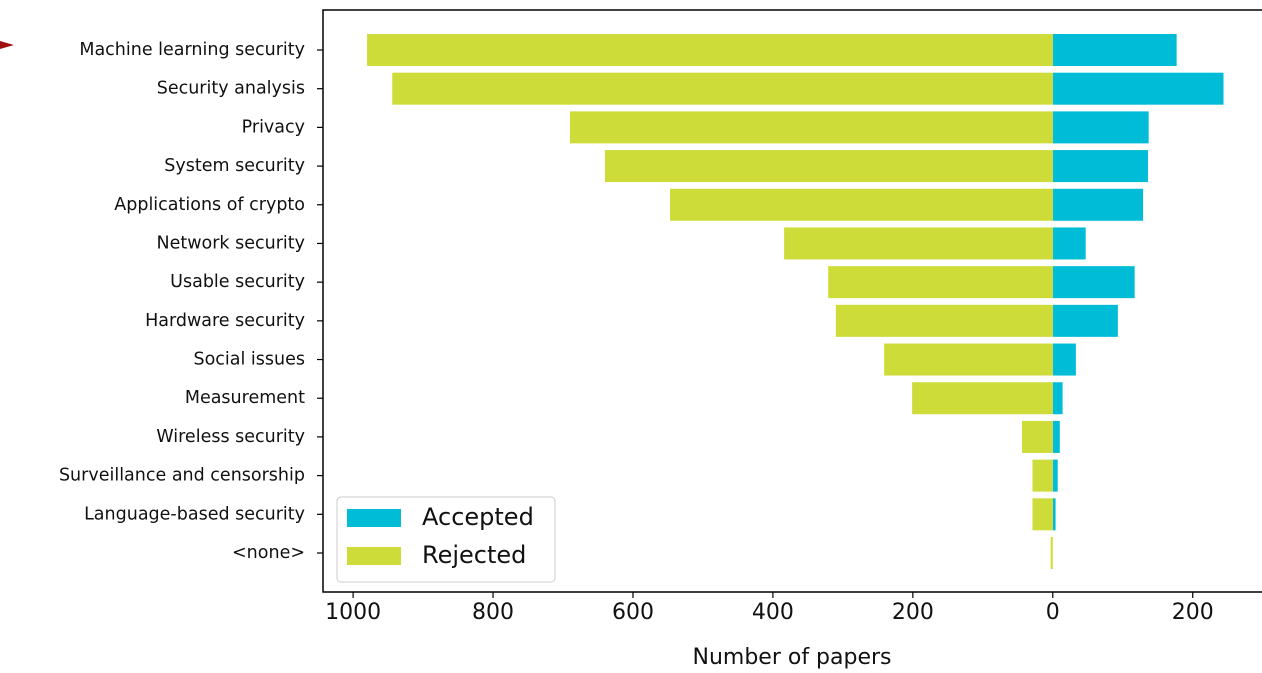 The width and height of the screenshot is (1262, 673). Describe the element at coordinates (353, 612) in the screenshot. I see `x-tick-label: 1000` at that location.